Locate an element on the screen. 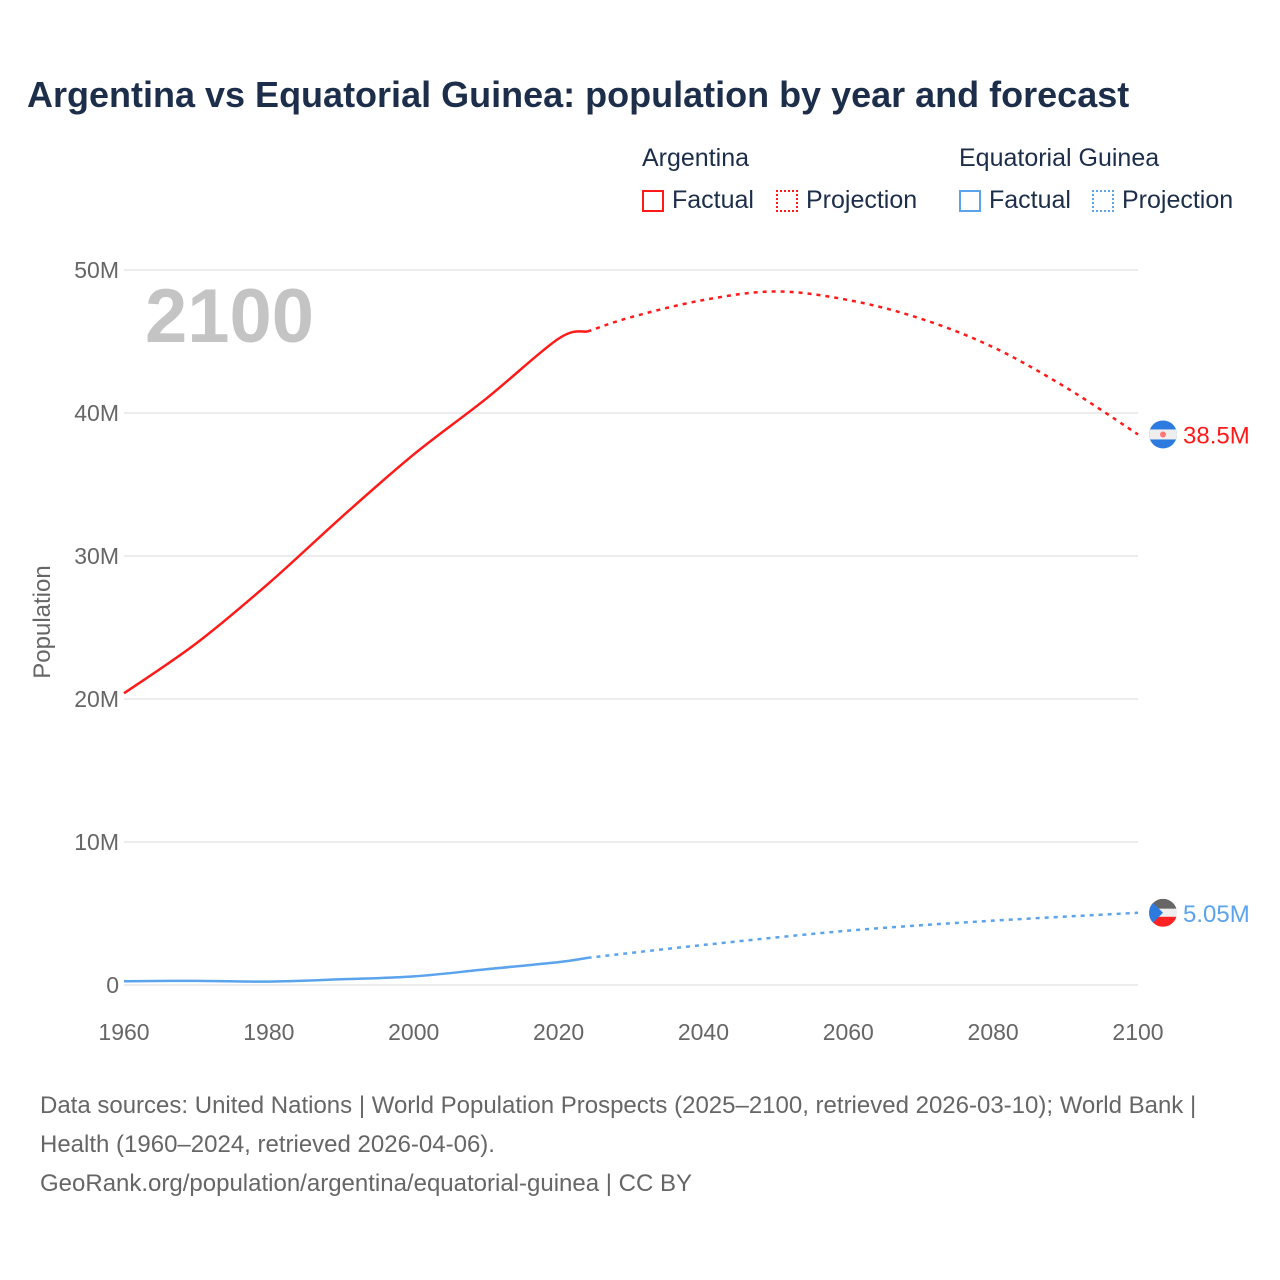  equatorial-guinea-flag-icon is located at coordinates (1163, 912).